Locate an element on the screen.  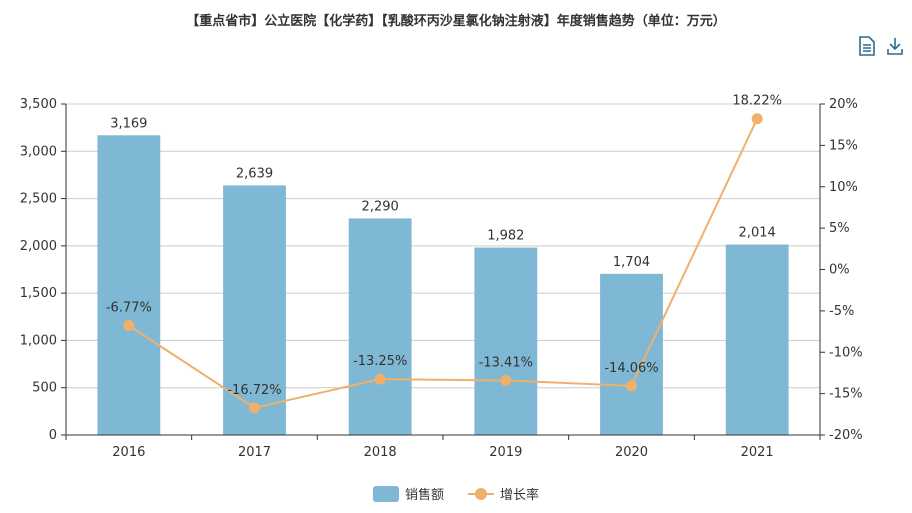
bar-value-label: 1,704 is located at coordinates (631, 262).